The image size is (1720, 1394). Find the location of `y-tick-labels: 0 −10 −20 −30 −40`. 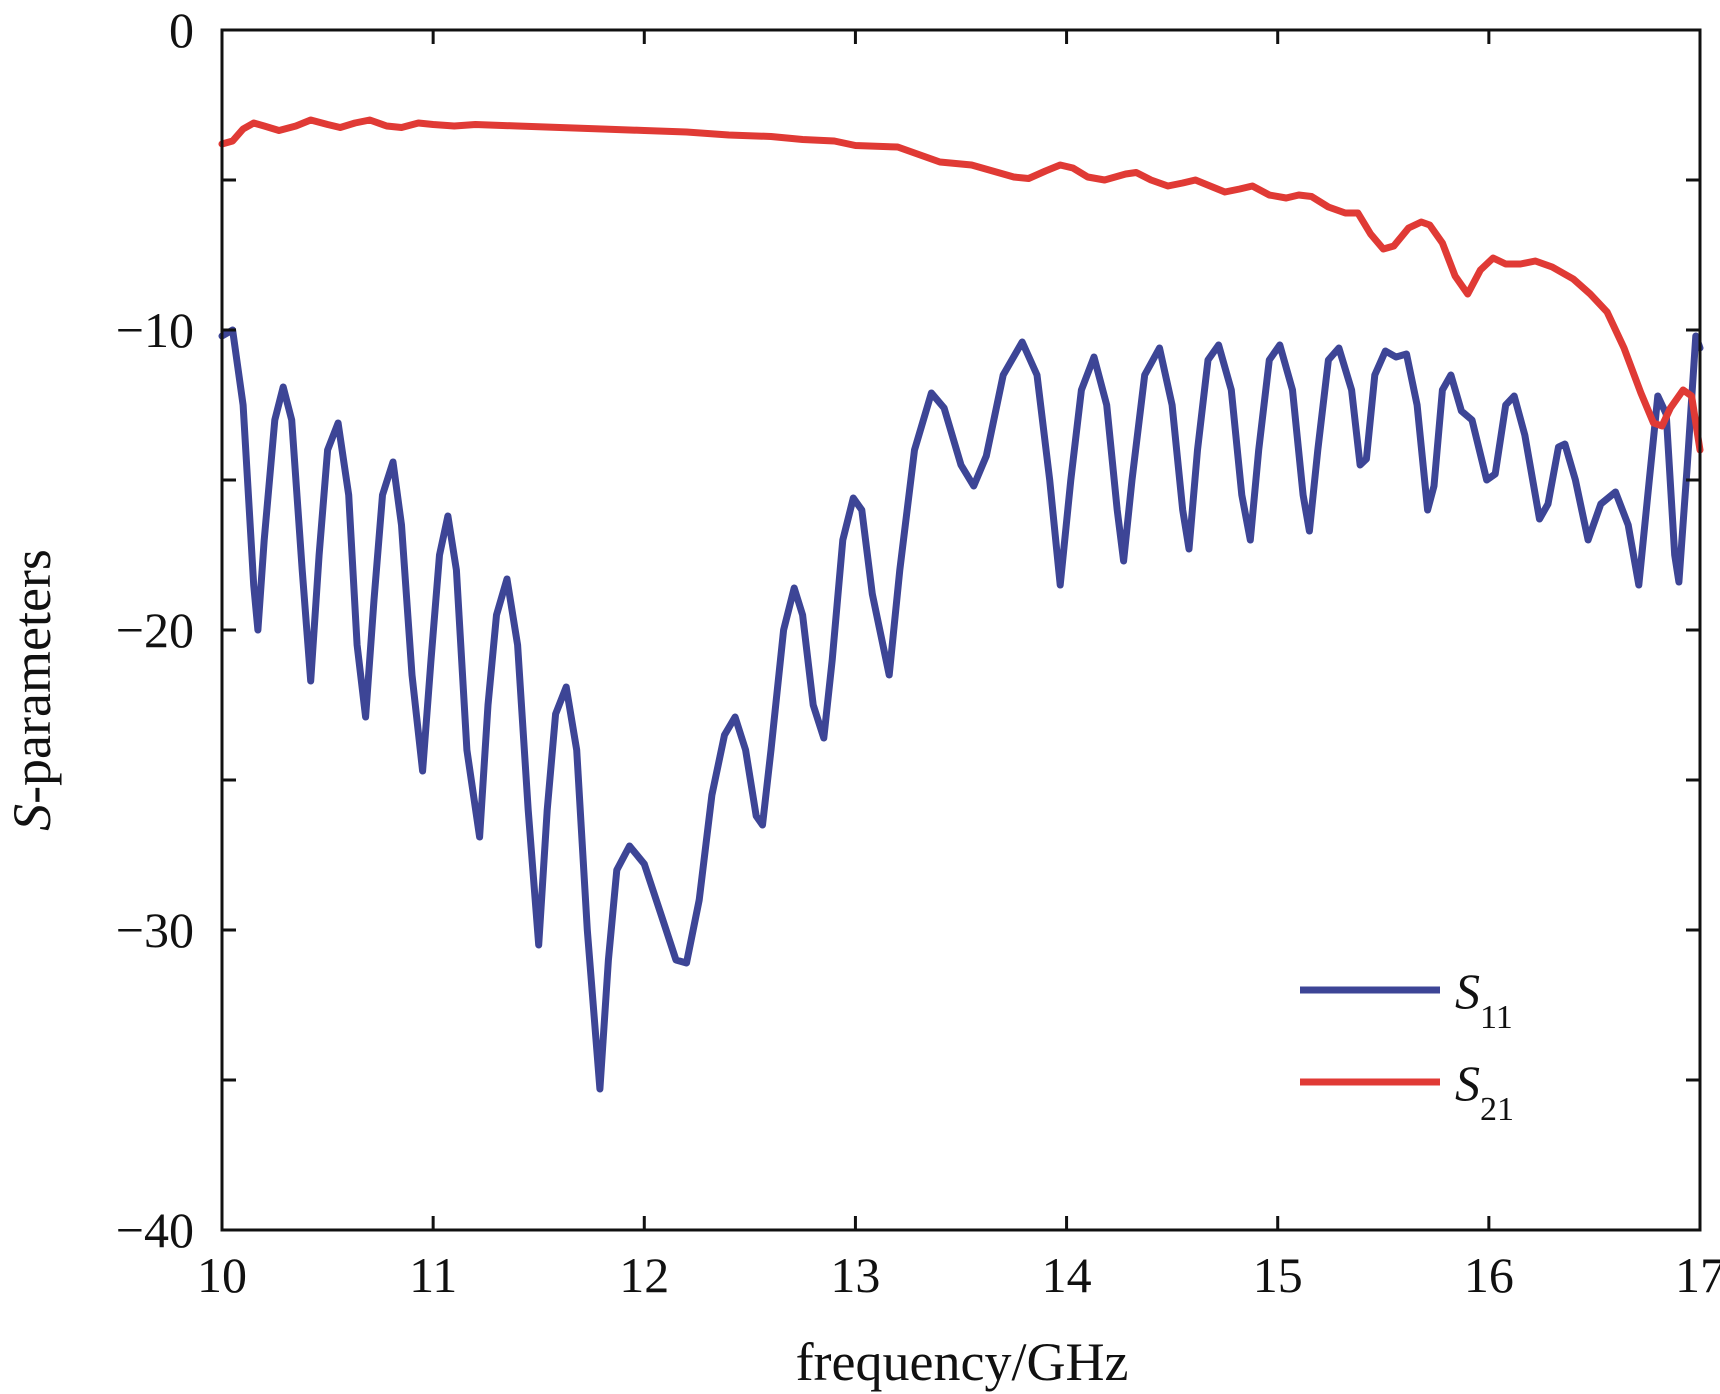

y-tick-labels: 0 −10 −20 −30 −40 is located at coordinates (155, 630).